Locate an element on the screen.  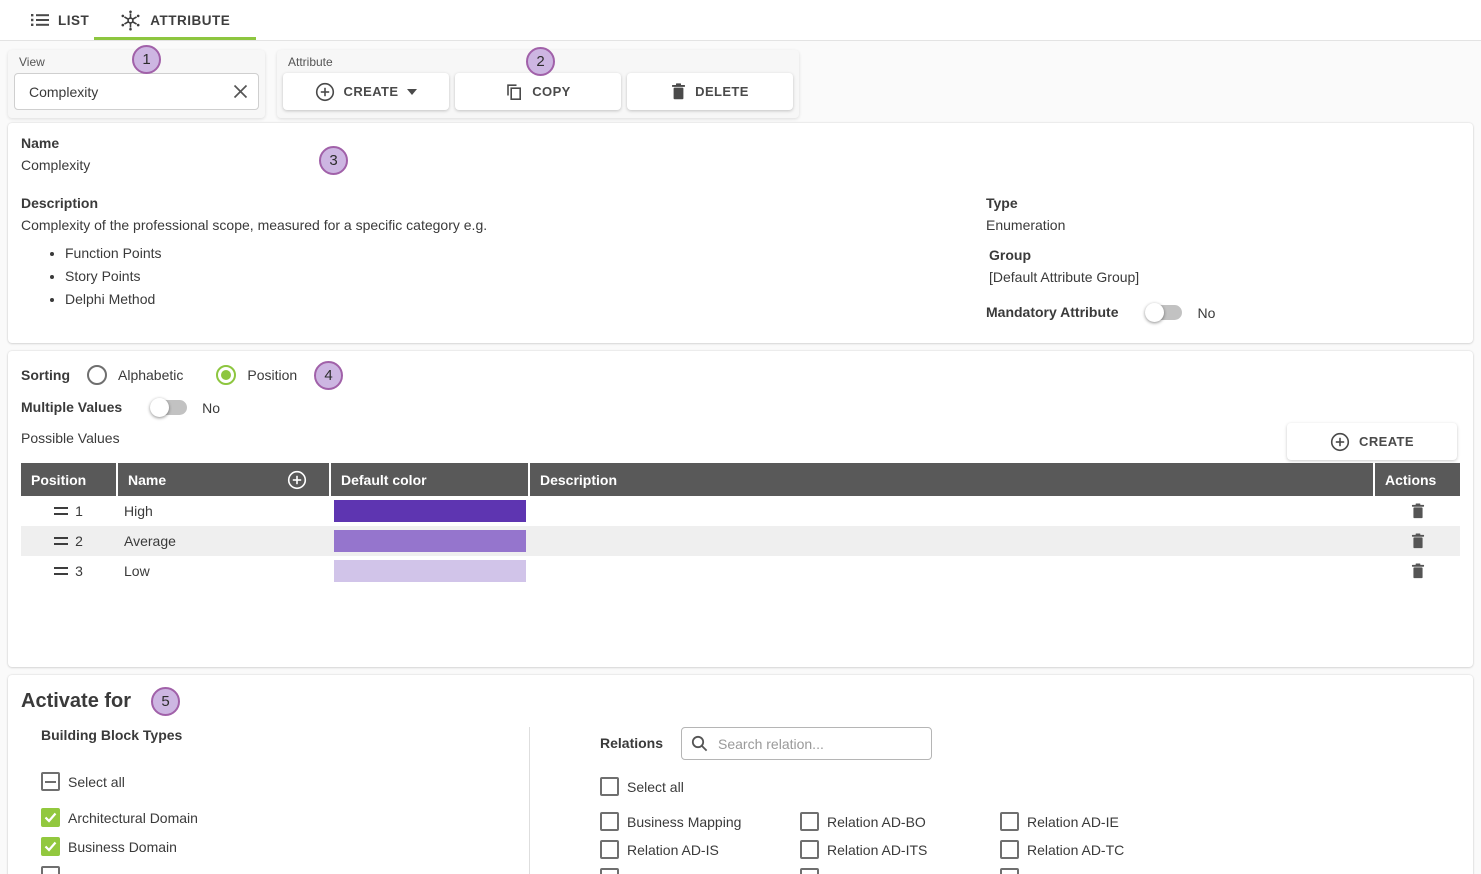
relation-checkbox-item: Relation AD-IS is located at coordinates (700, 849).